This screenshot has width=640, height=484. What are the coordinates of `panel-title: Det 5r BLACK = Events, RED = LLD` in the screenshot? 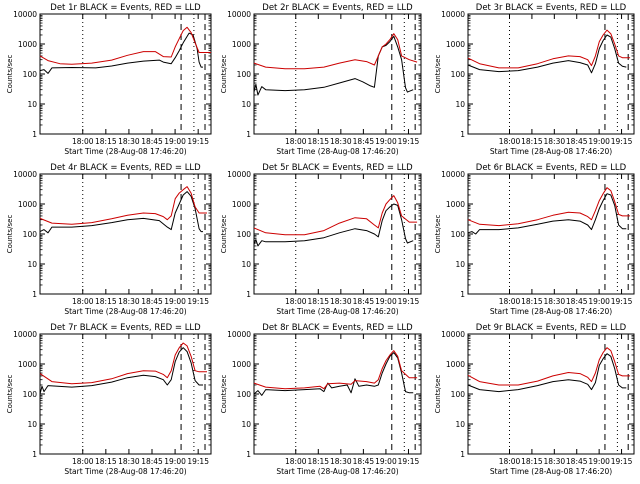 It's located at (337, 168).